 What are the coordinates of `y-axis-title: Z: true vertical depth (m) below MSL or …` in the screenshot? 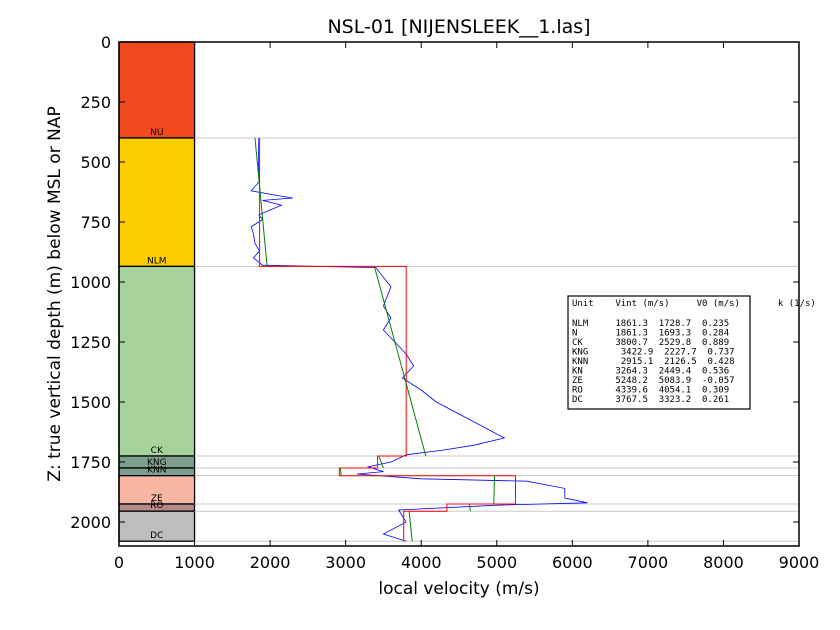 It's located at (55, 293).